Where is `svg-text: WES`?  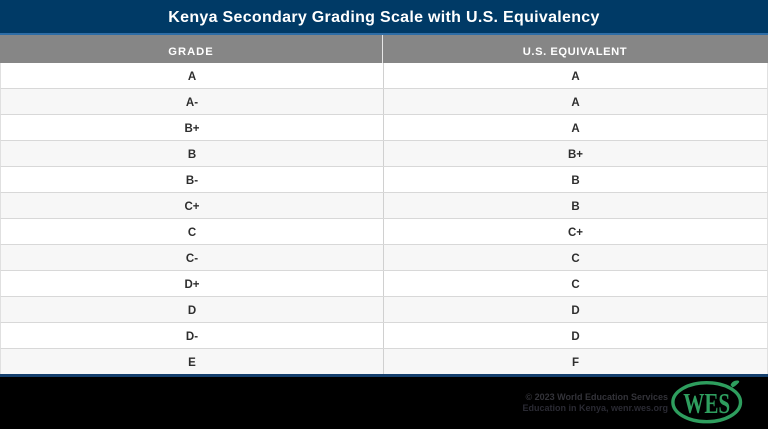 svg-text: WES is located at coordinates (706, 404).